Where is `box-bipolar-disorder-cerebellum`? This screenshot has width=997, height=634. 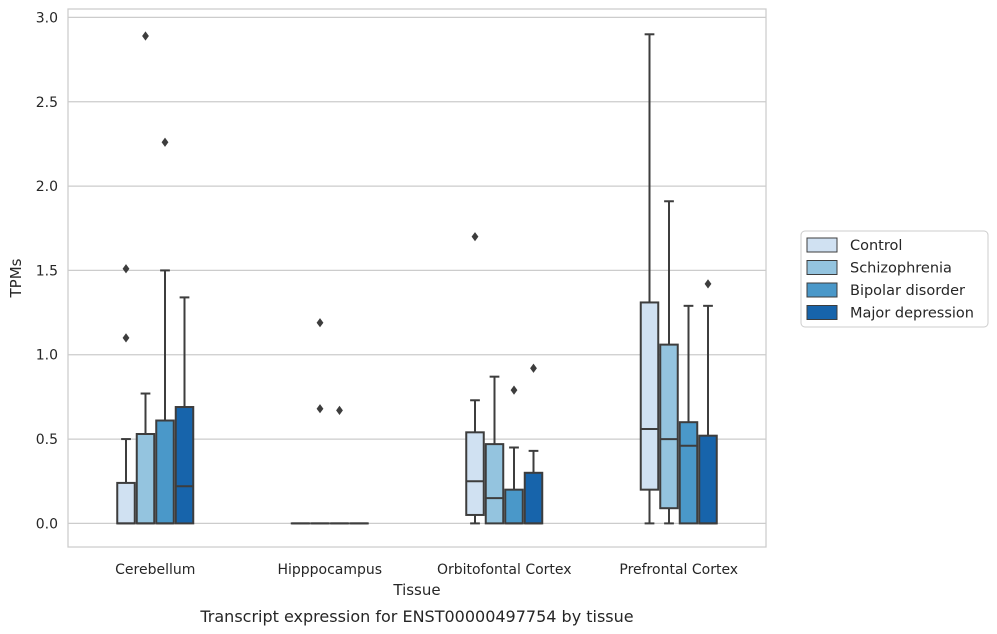 box-bipolar-disorder-cerebellum is located at coordinates (165, 331).